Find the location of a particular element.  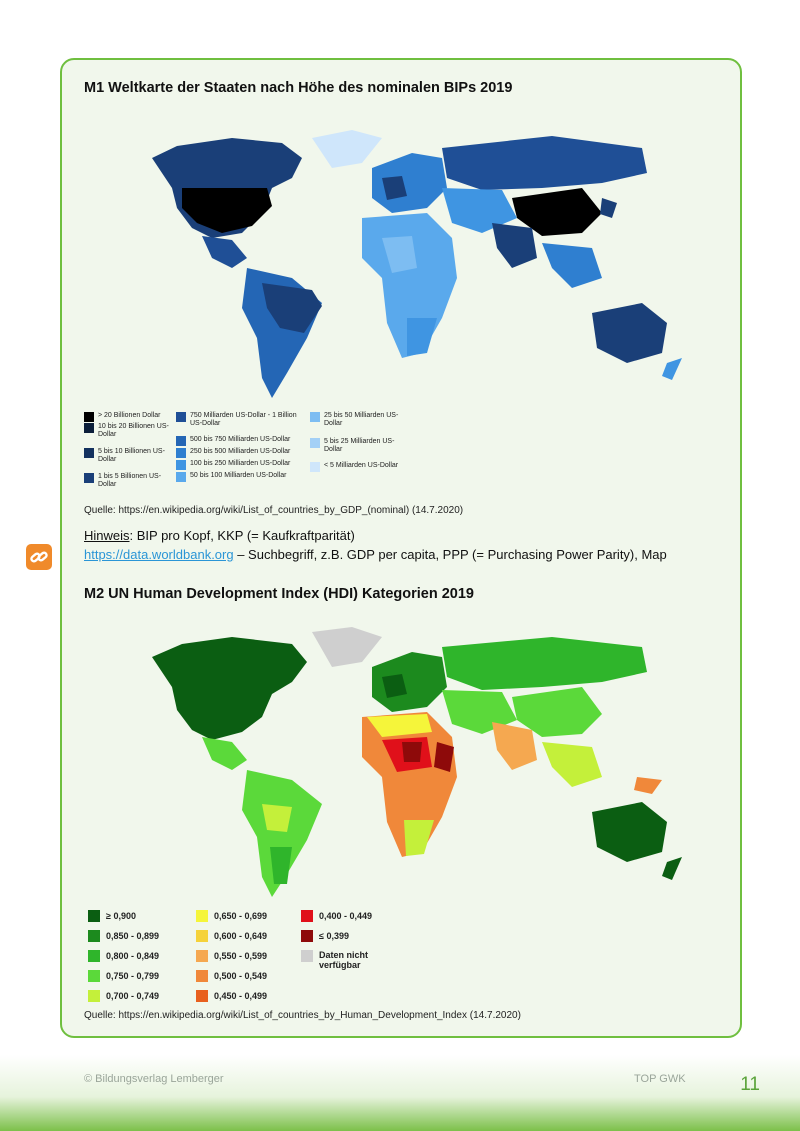

legend-label: 0,700 - 0,749 is located at coordinates (133, 996).